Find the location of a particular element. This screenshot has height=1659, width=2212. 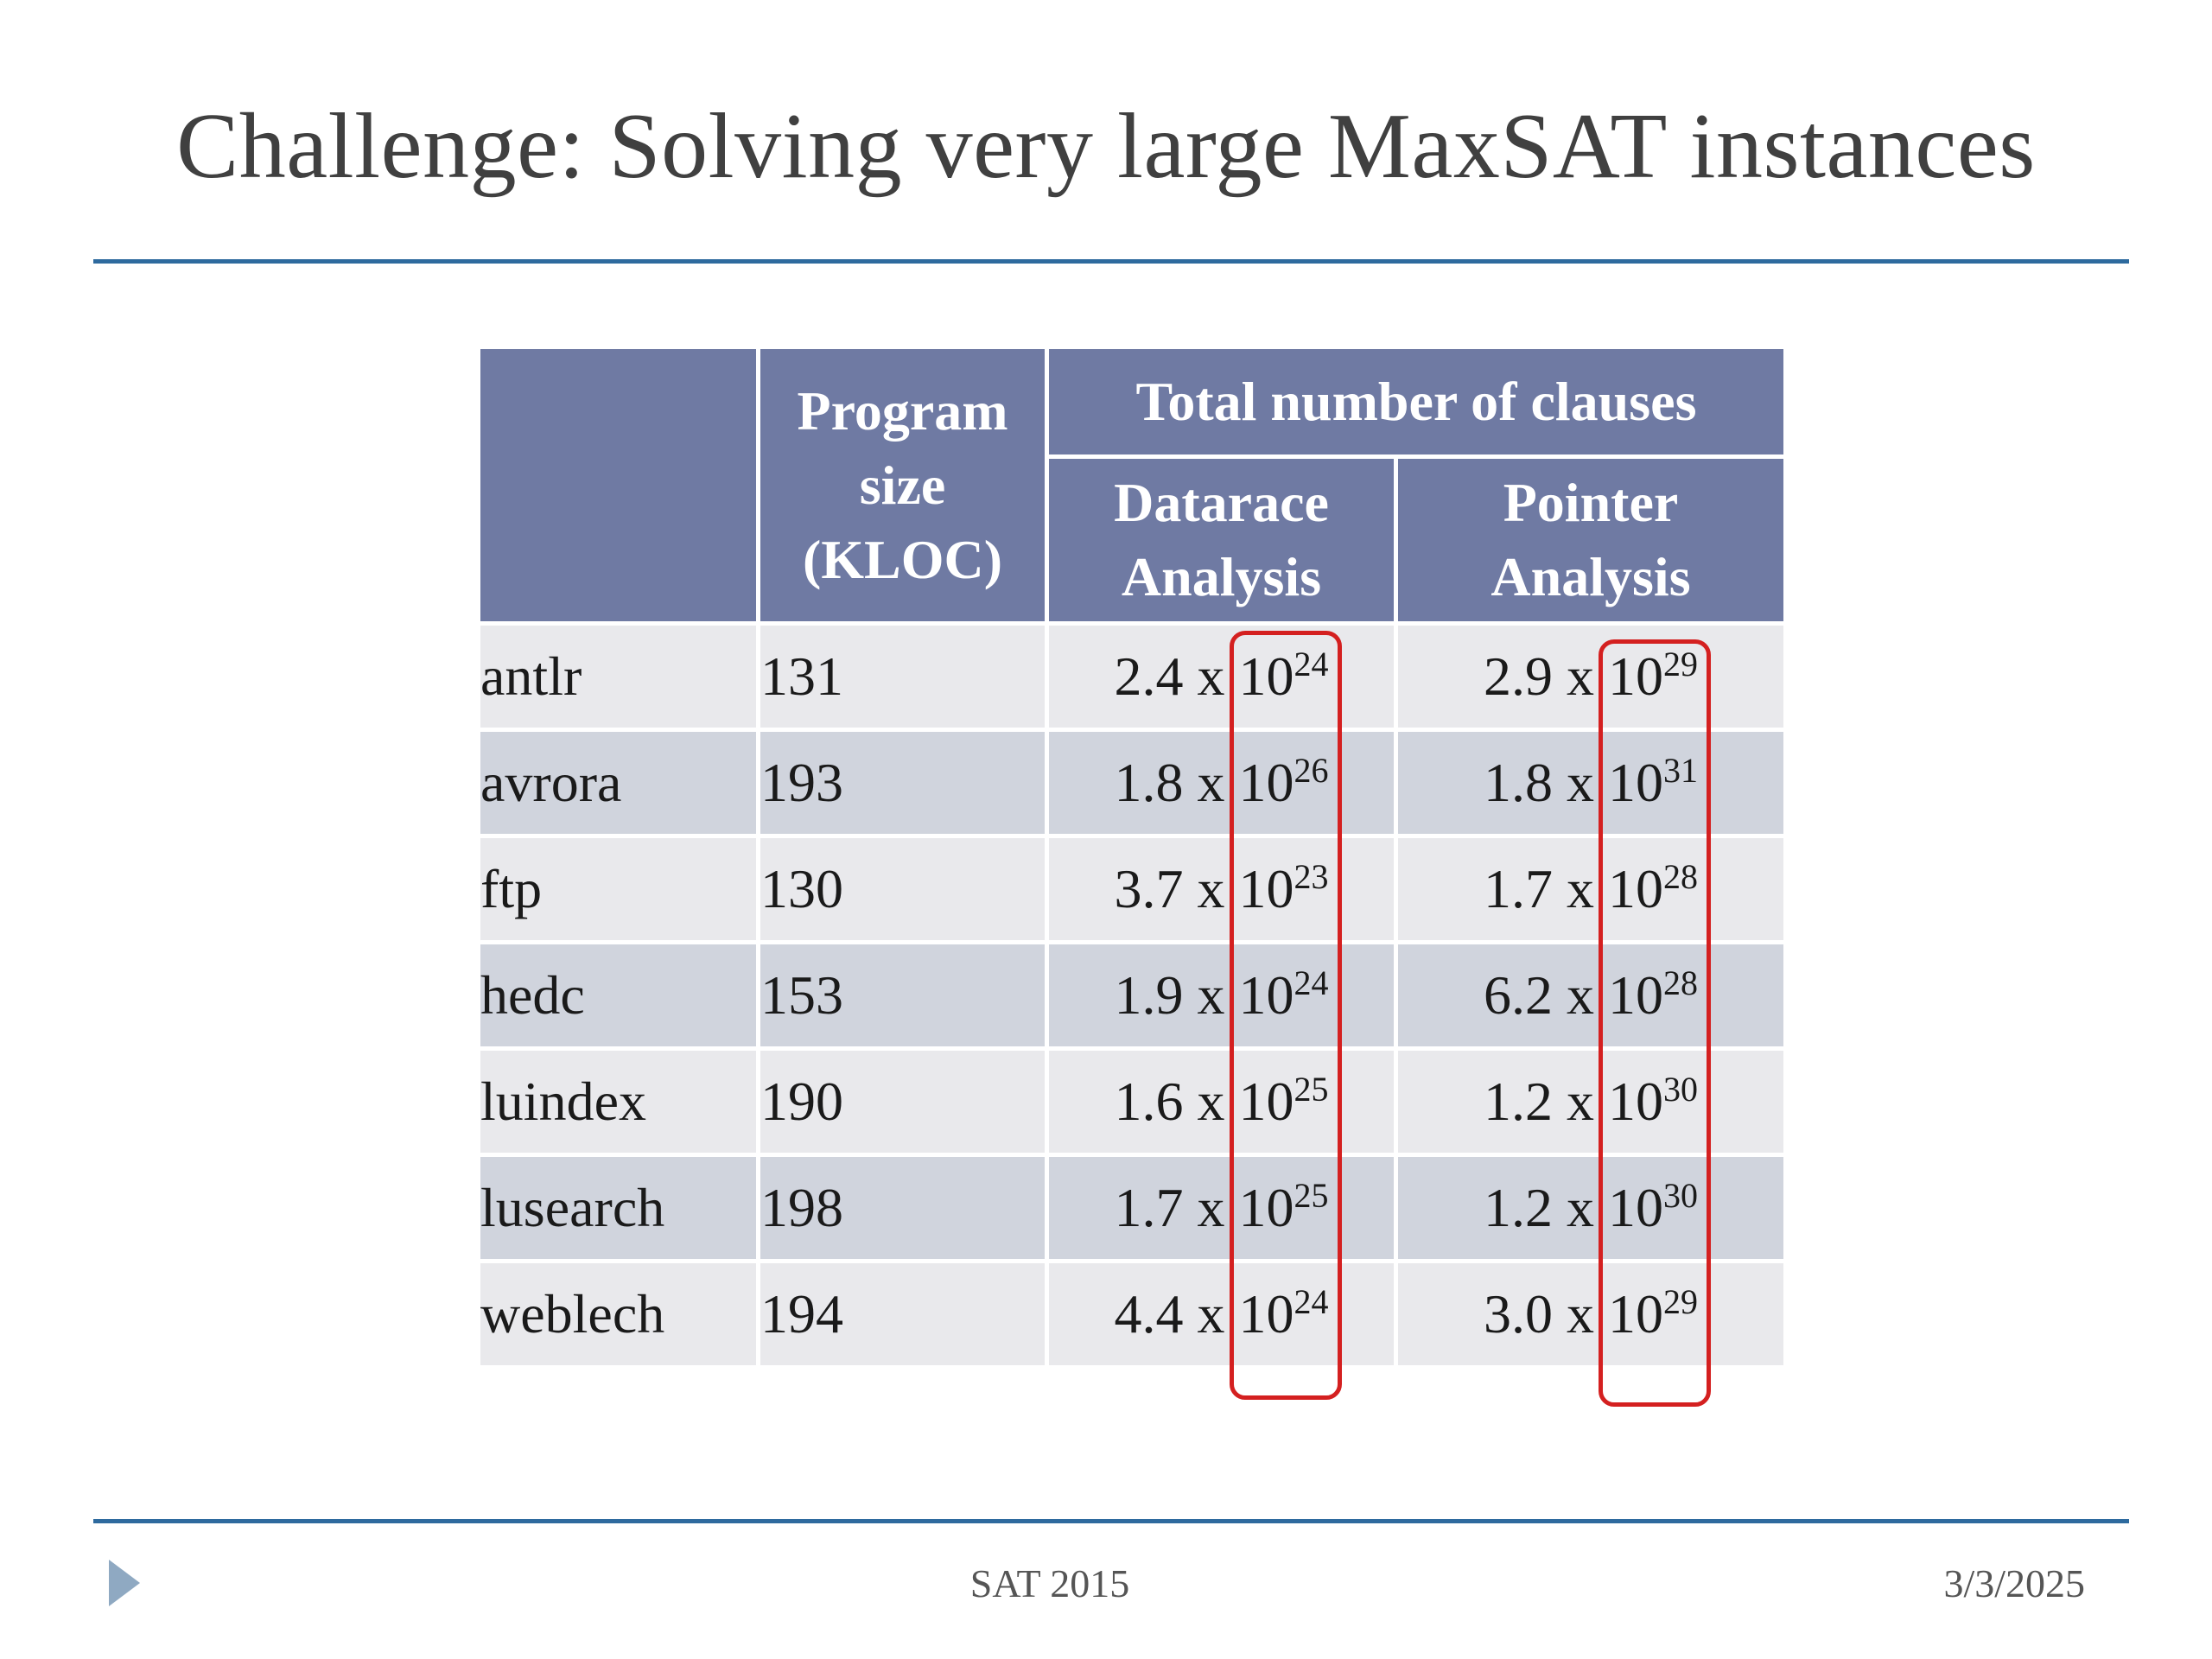

header-pointer: Pointer Analysis is located at coordinates (1591, 540).